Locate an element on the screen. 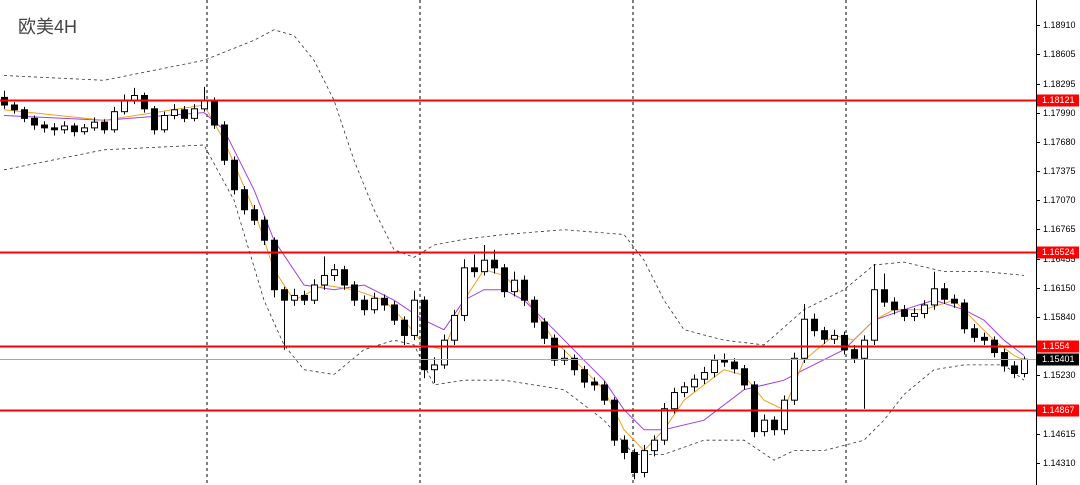  level-label: 1.18121 is located at coordinates (1058, 100).